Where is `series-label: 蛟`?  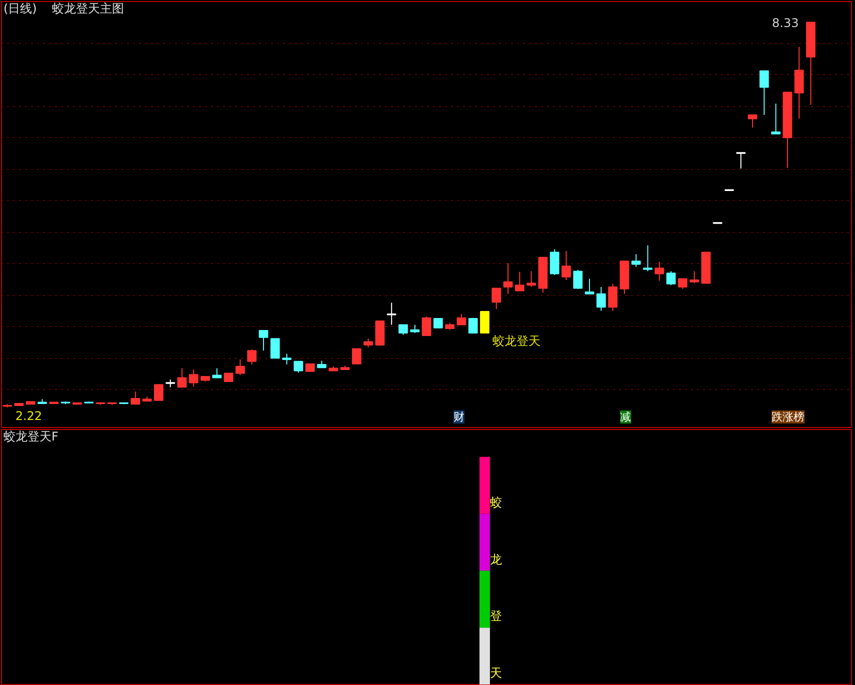 series-label: 蛟 is located at coordinates (496, 502).